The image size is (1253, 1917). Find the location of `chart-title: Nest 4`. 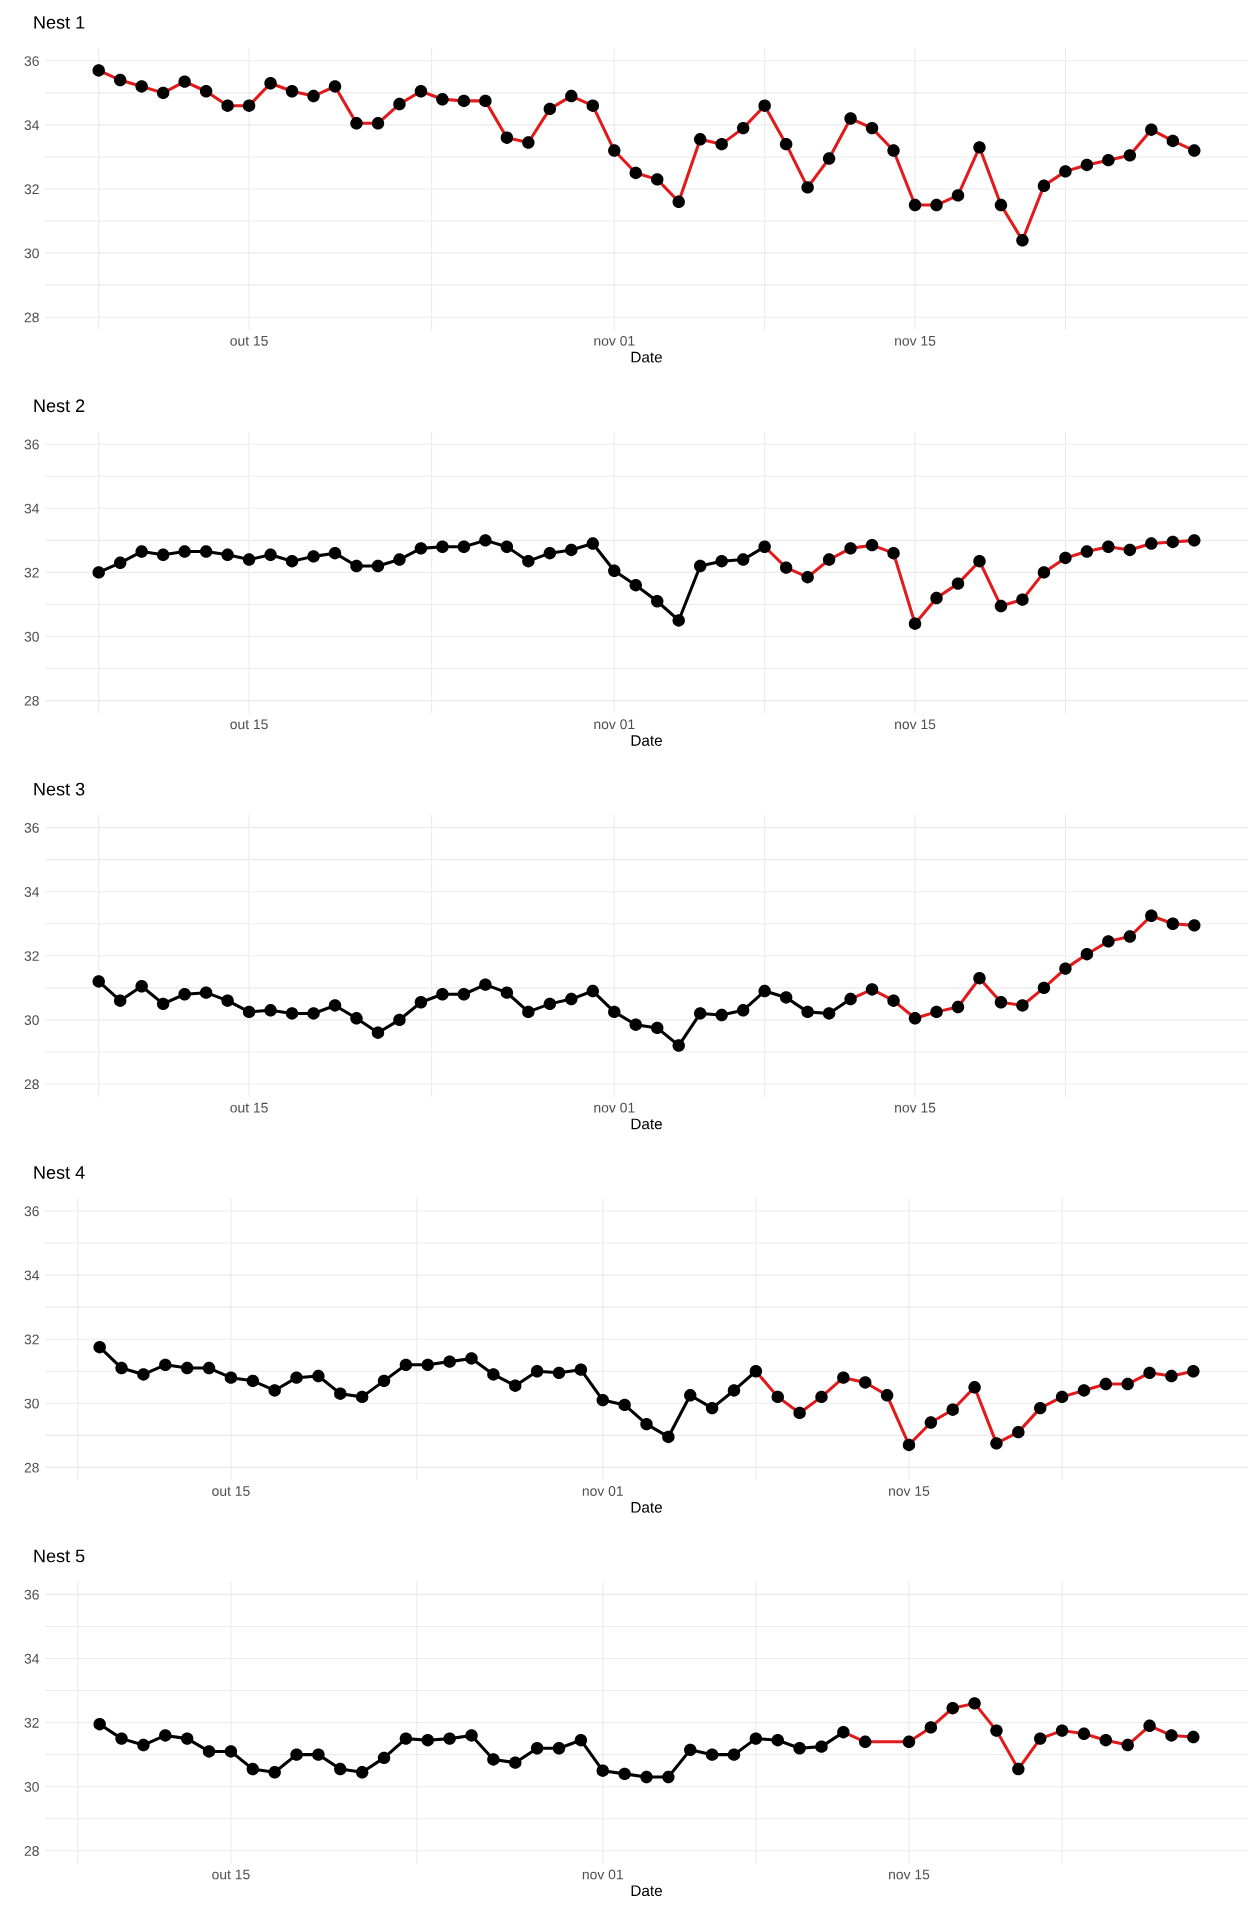

chart-title: Nest 4 is located at coordinates (59, 1172).